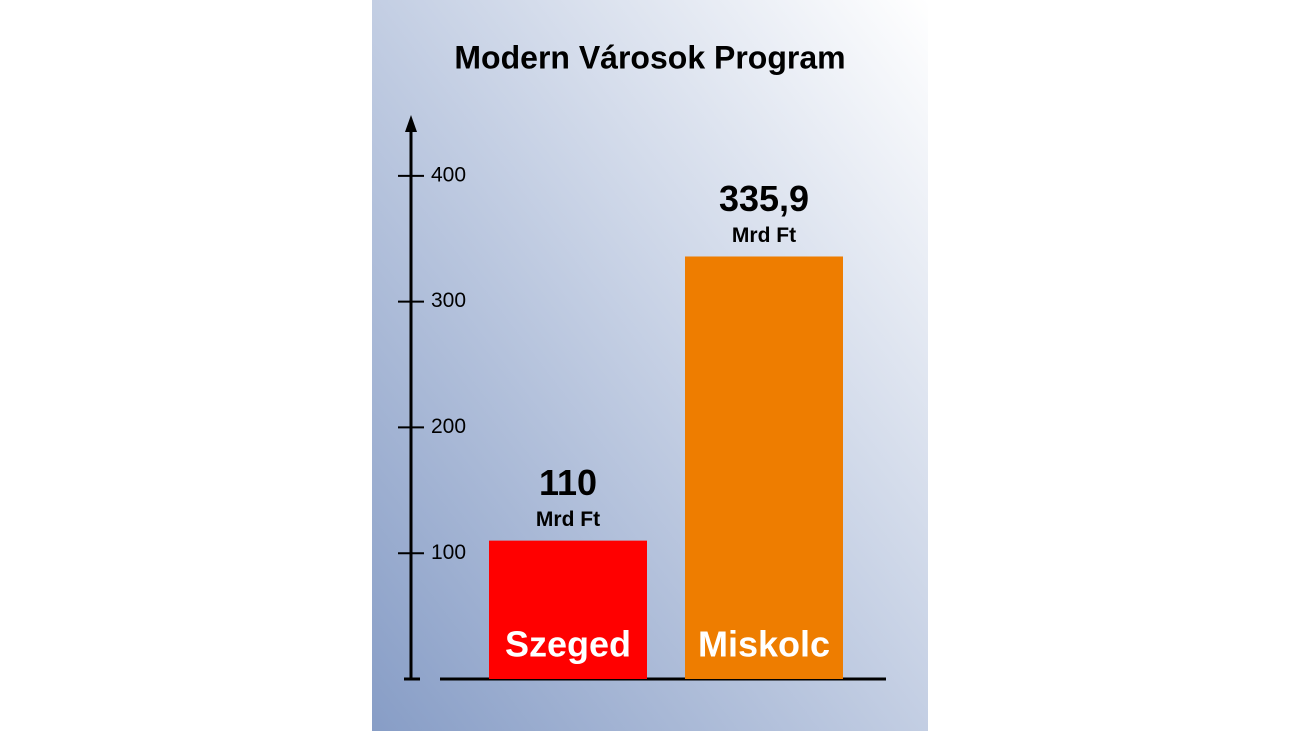 The image size is (1300, 731). Describe the element at coordinates (649, 57) in the screenshot. I see `chart-title: Modern Városok Program` at that location.